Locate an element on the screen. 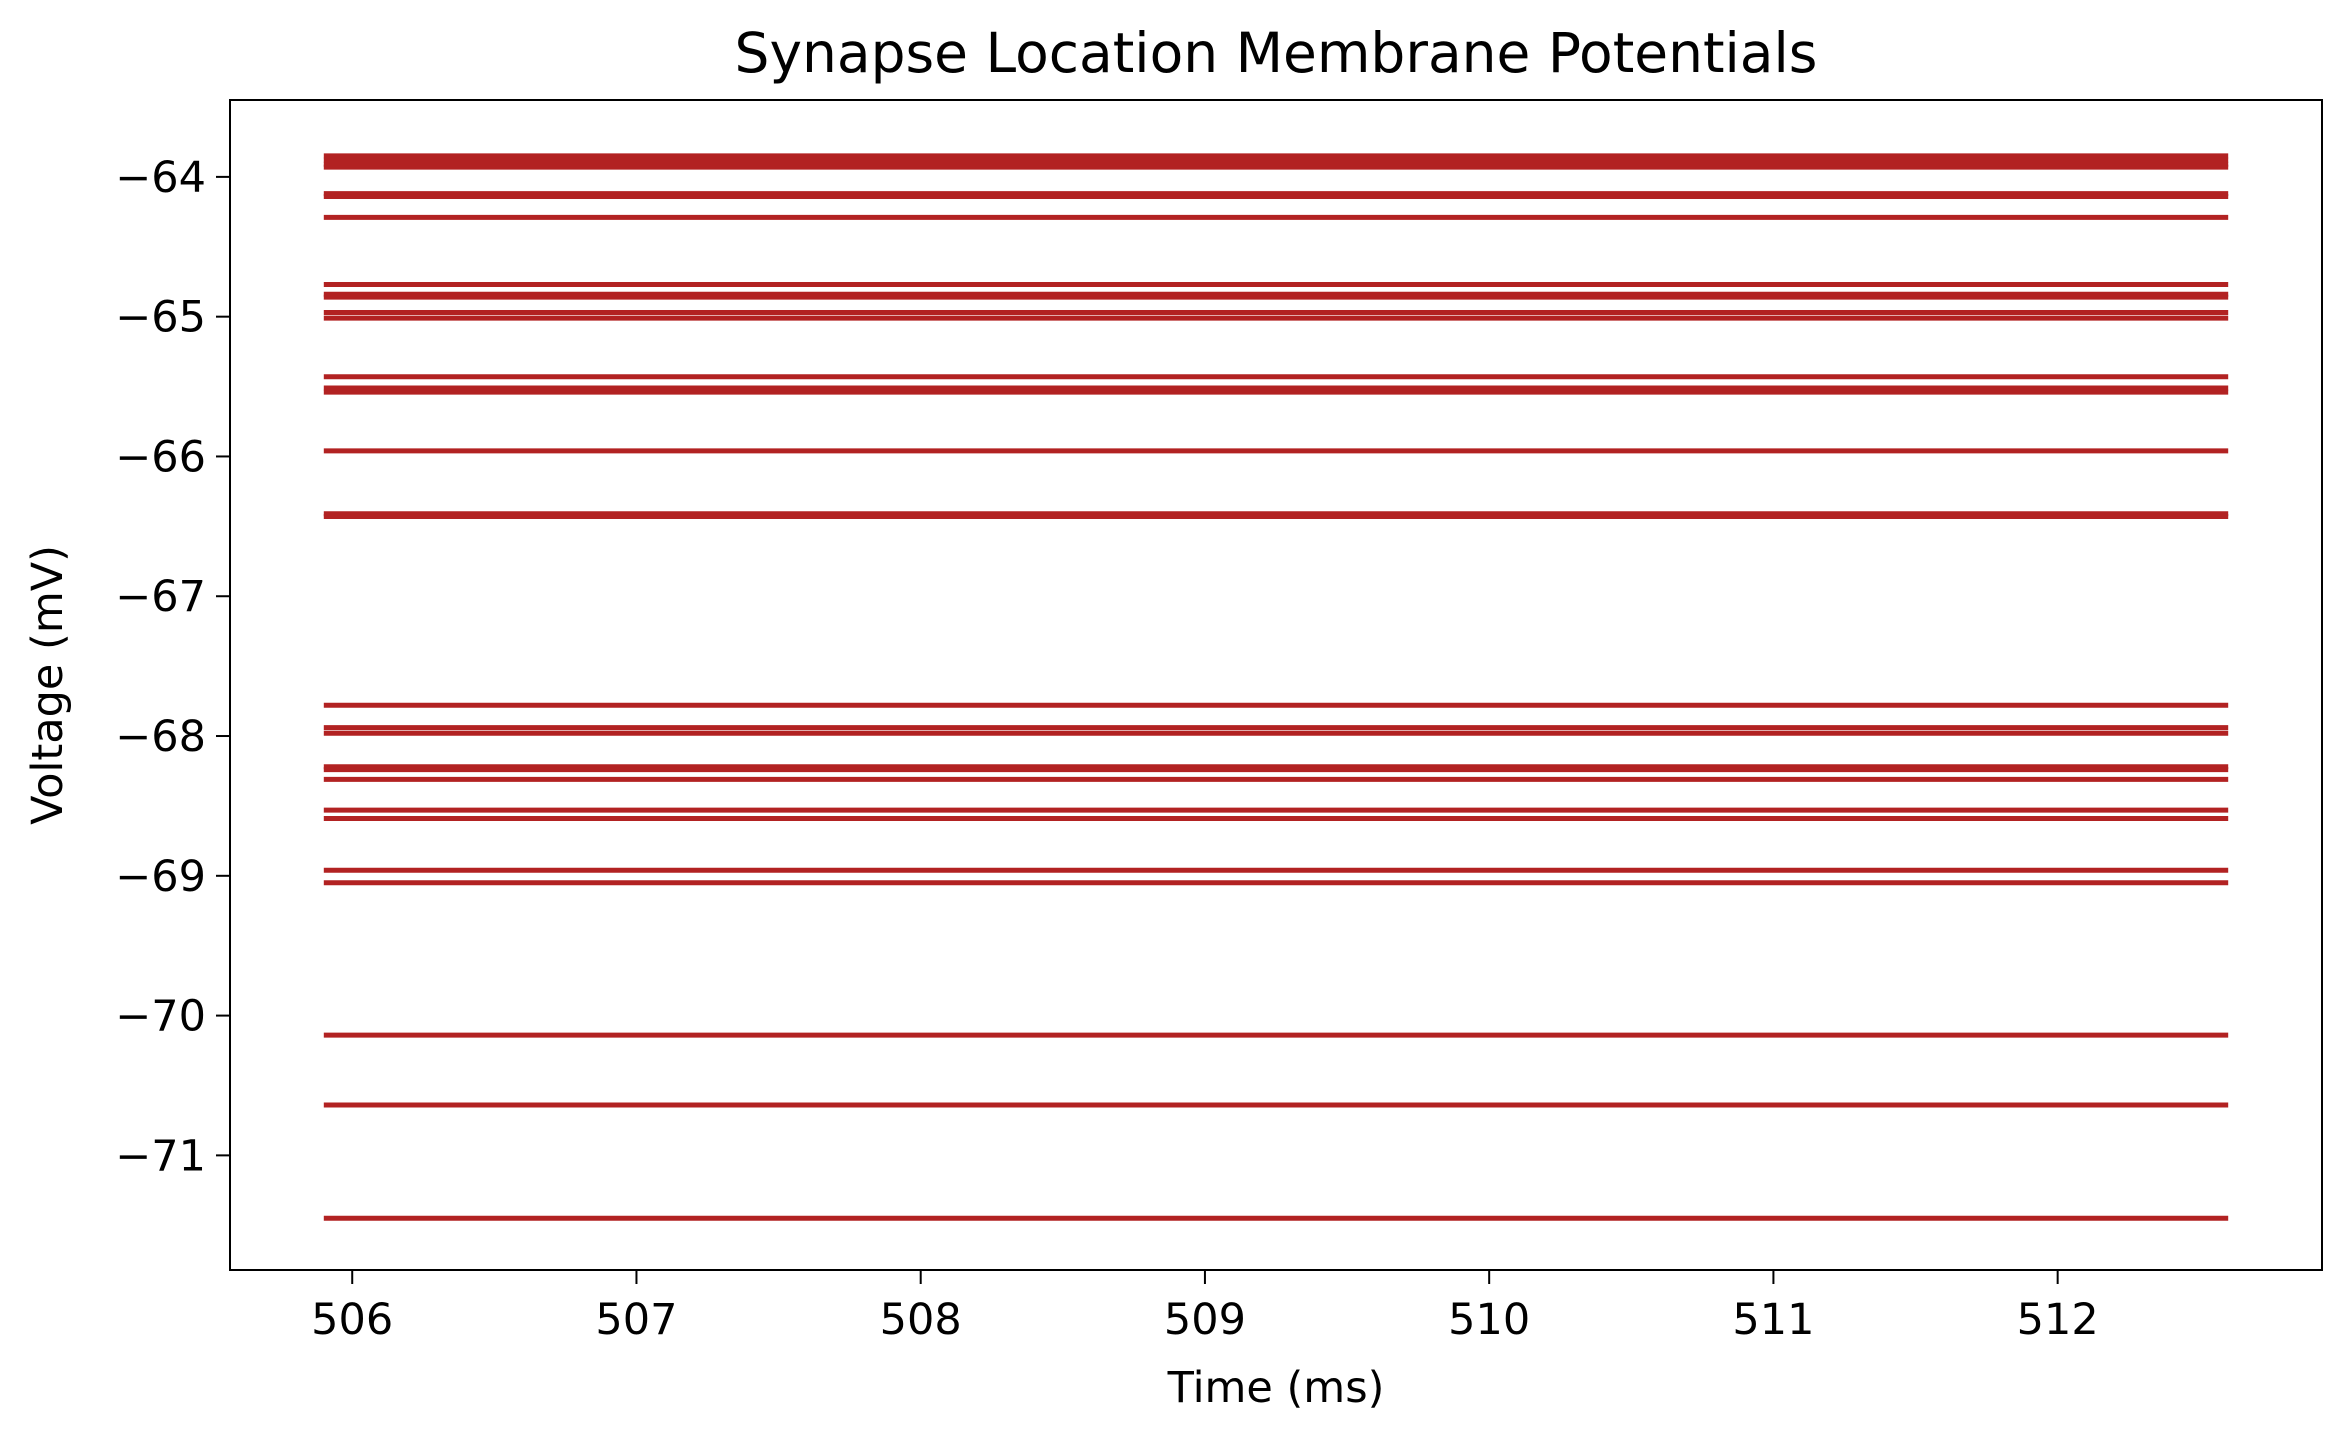 This screenshot has width=2346, height=1440. x-tick-label: 509 is located at coordinates (1205, 1320).